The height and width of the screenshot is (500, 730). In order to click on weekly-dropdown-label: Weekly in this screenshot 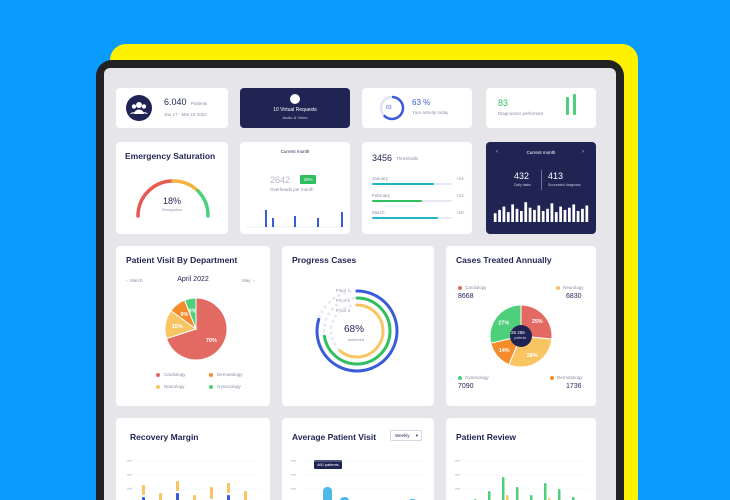, I will do `click(402, 435)`.